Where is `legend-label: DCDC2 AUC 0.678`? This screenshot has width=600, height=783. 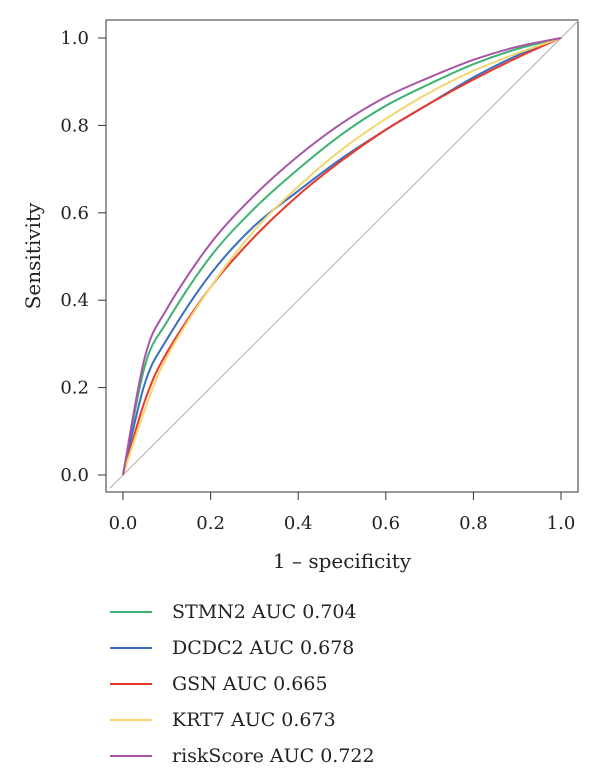 legend-label: DCDC2 AUC 0.678 is located at coordinates (263, 648).